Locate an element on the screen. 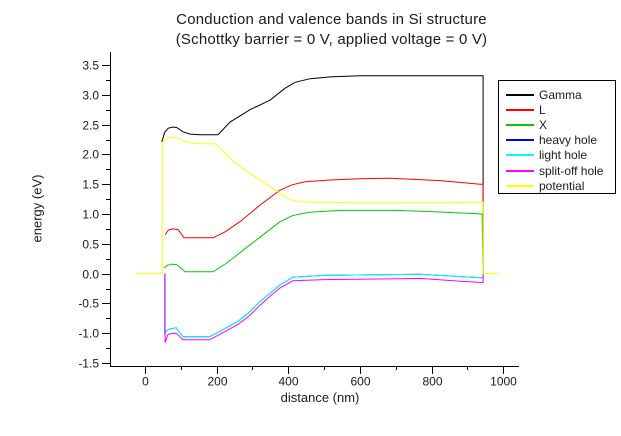  legend-item-light-hole: light hole is located at coordinates (557, 155).